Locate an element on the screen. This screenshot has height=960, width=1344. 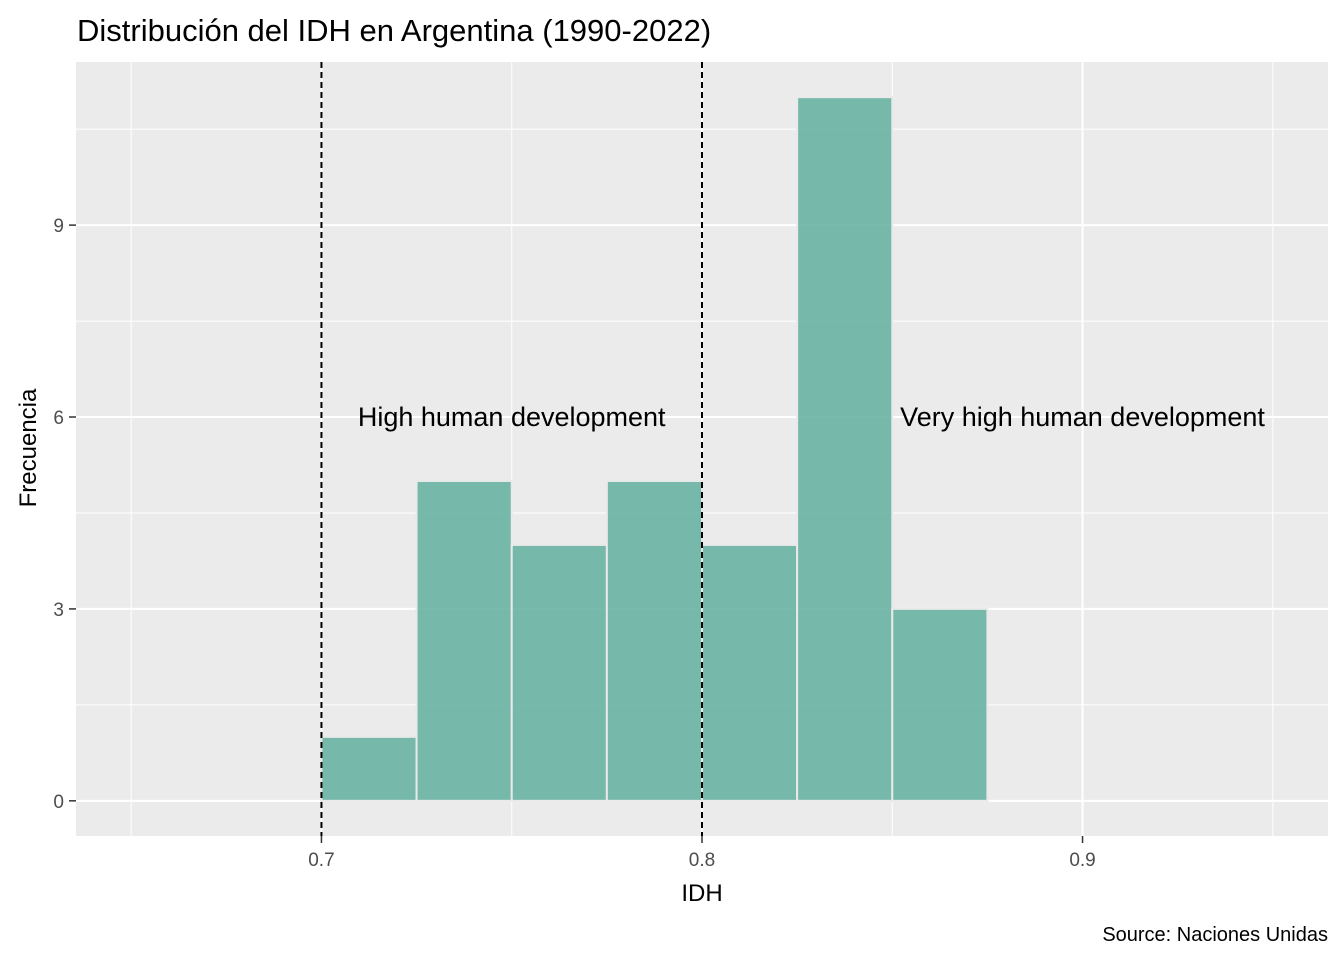
x-tick-label: 0.7 is located at coordinates (321, 860).